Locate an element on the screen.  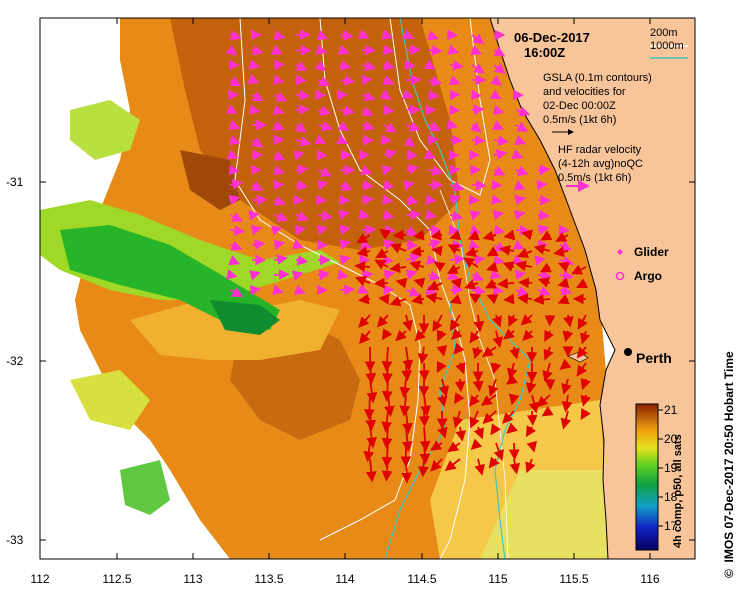
y-tick-label: -33 is located at coordinates (15, 540).